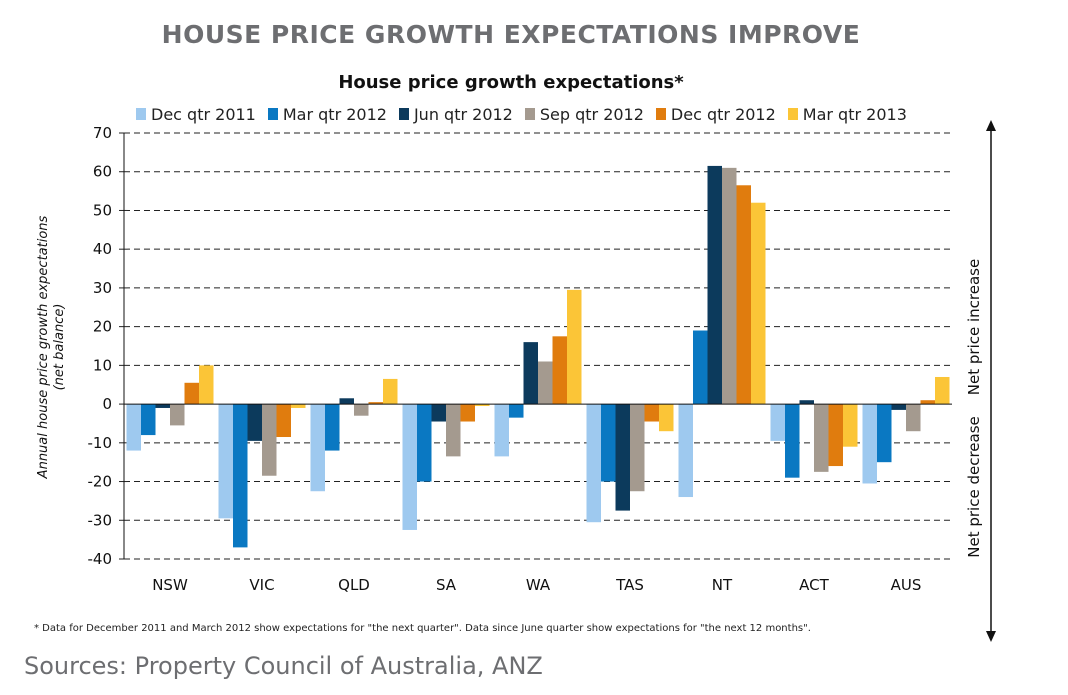  Describe the element at coordinates (102, 327) in the screenshot. I see `y-tick-label: 20` at that location.